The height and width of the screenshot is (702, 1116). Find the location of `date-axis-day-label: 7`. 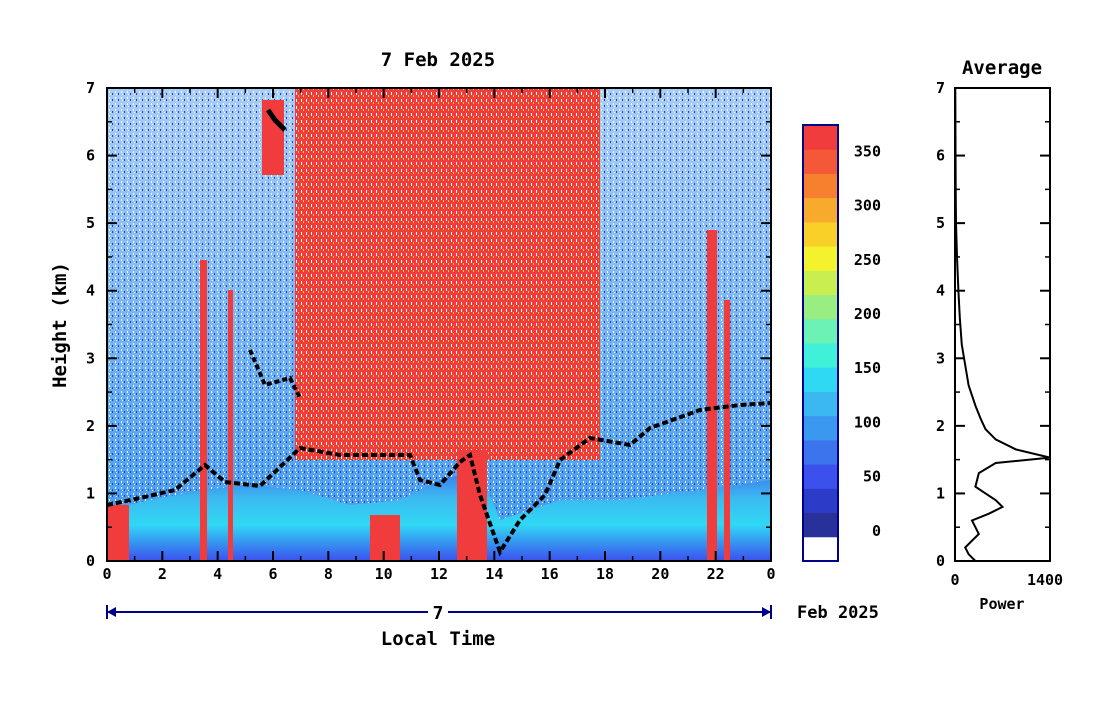

date-axis-day-label: 7 is located at coordinates (438, 613).